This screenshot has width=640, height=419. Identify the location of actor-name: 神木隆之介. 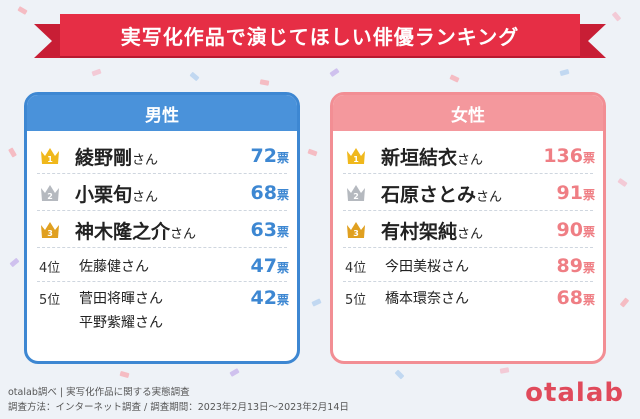
(123, 231).